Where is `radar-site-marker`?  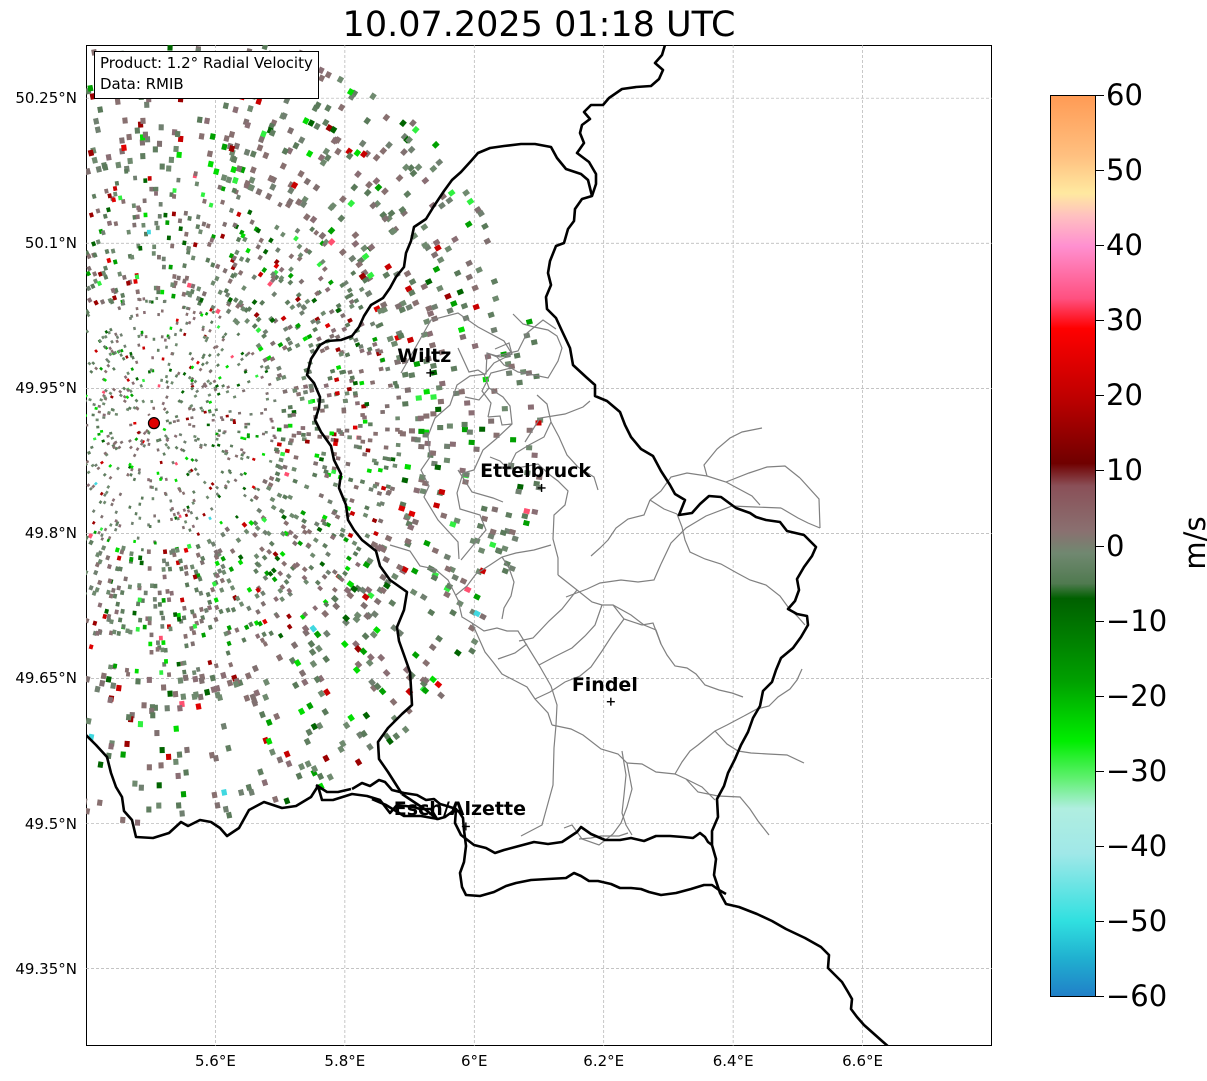 radar-site-marker is located at coordinates (154, 423).